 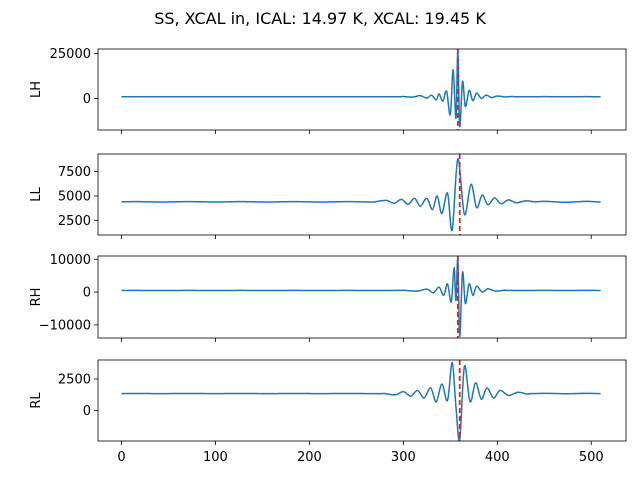 I want to click on axes-frame-rl, so click(x=362, y=400).